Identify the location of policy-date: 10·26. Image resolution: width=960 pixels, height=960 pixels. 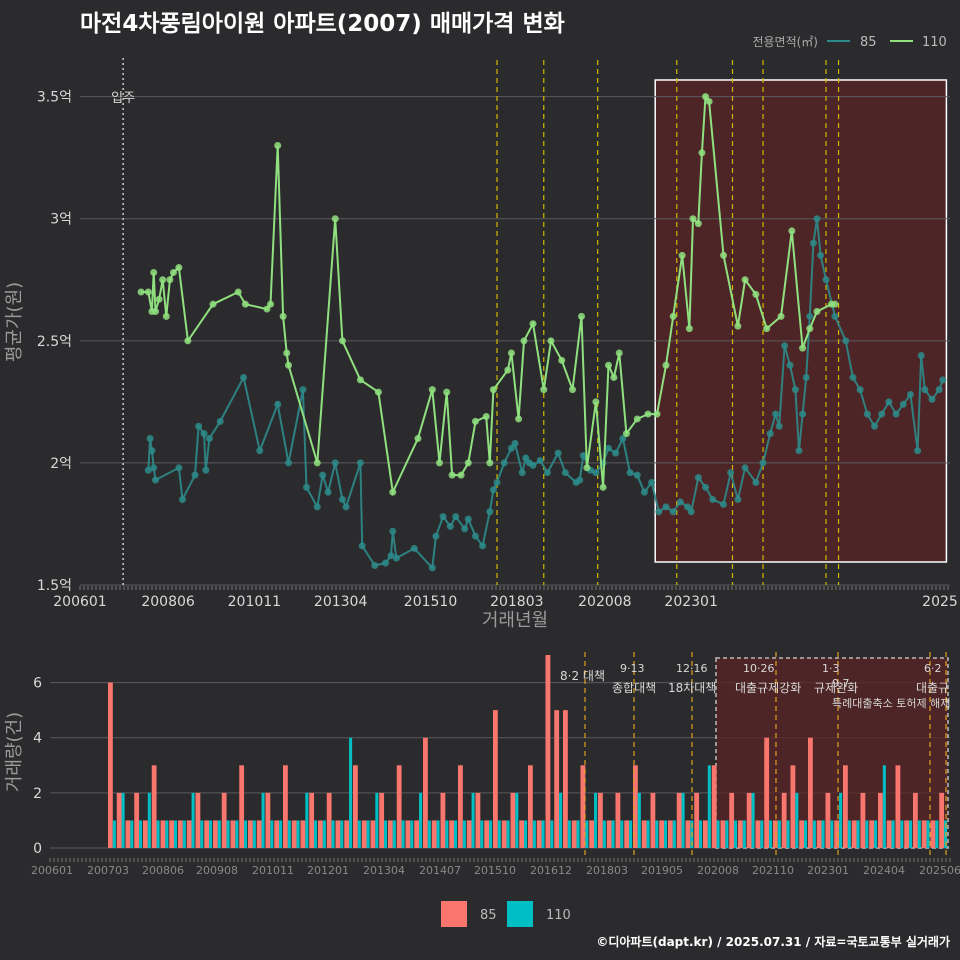
(759, 668).